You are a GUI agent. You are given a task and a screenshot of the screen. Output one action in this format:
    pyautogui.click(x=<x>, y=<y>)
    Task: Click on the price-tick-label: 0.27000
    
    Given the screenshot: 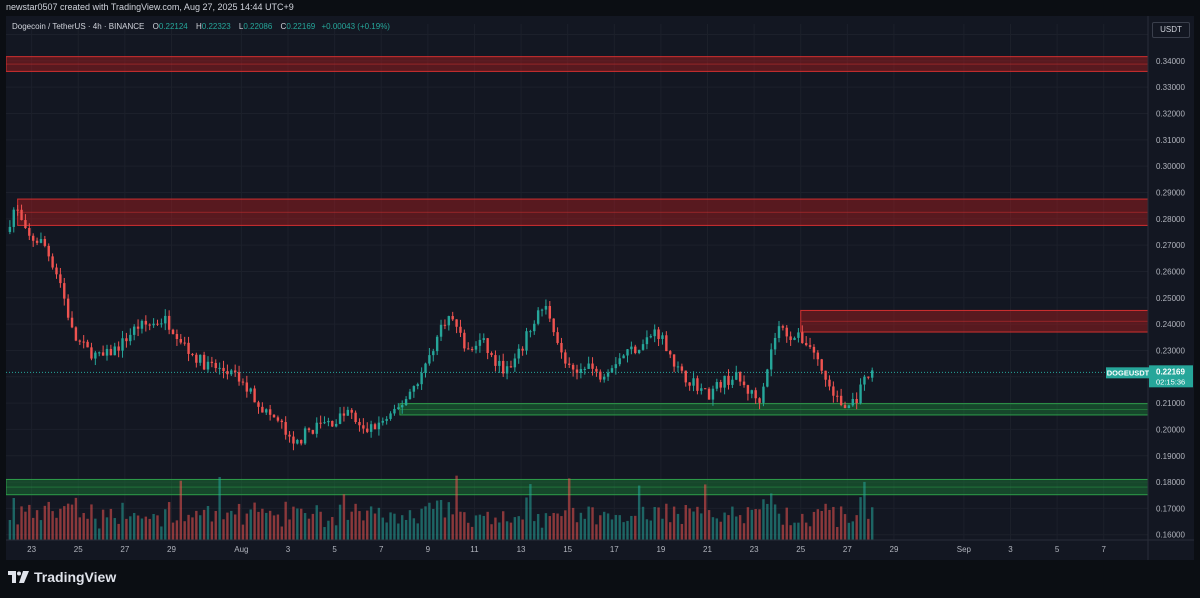 What is the action you would take?
    pyautogui.click(x=1170, y=245)
    